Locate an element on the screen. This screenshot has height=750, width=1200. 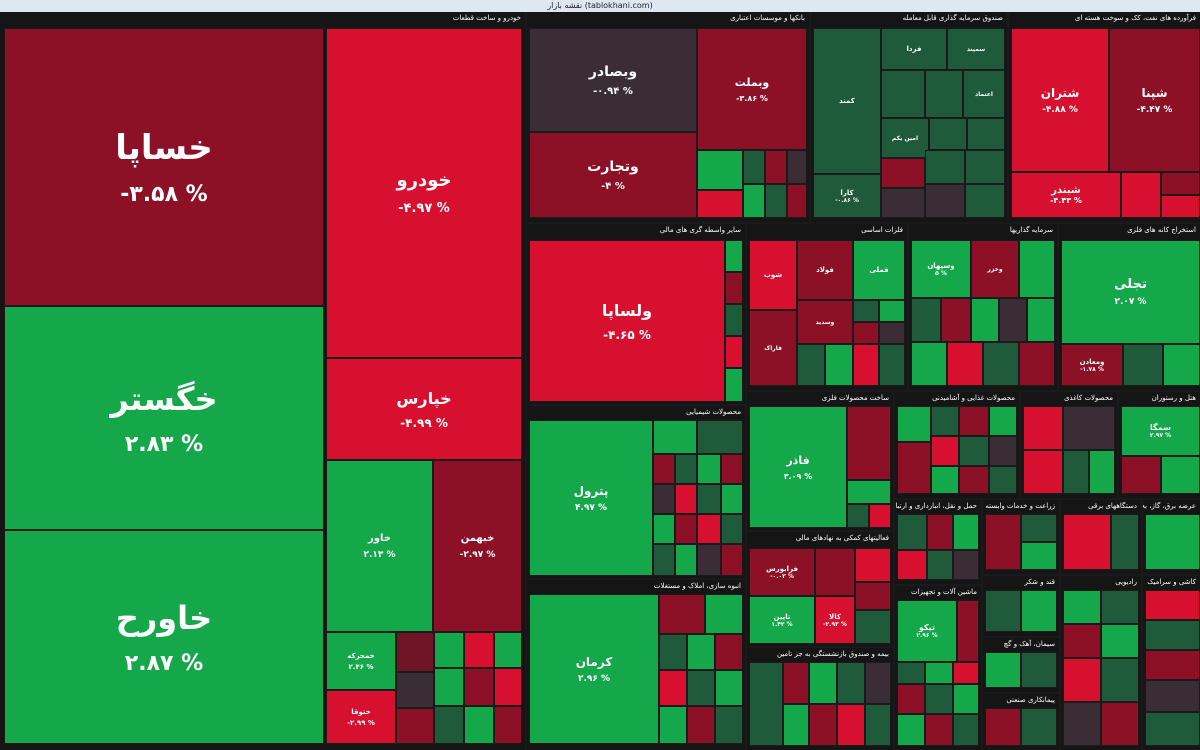
stock-vkhazar: وخزر is located at coordinates (995, 269).